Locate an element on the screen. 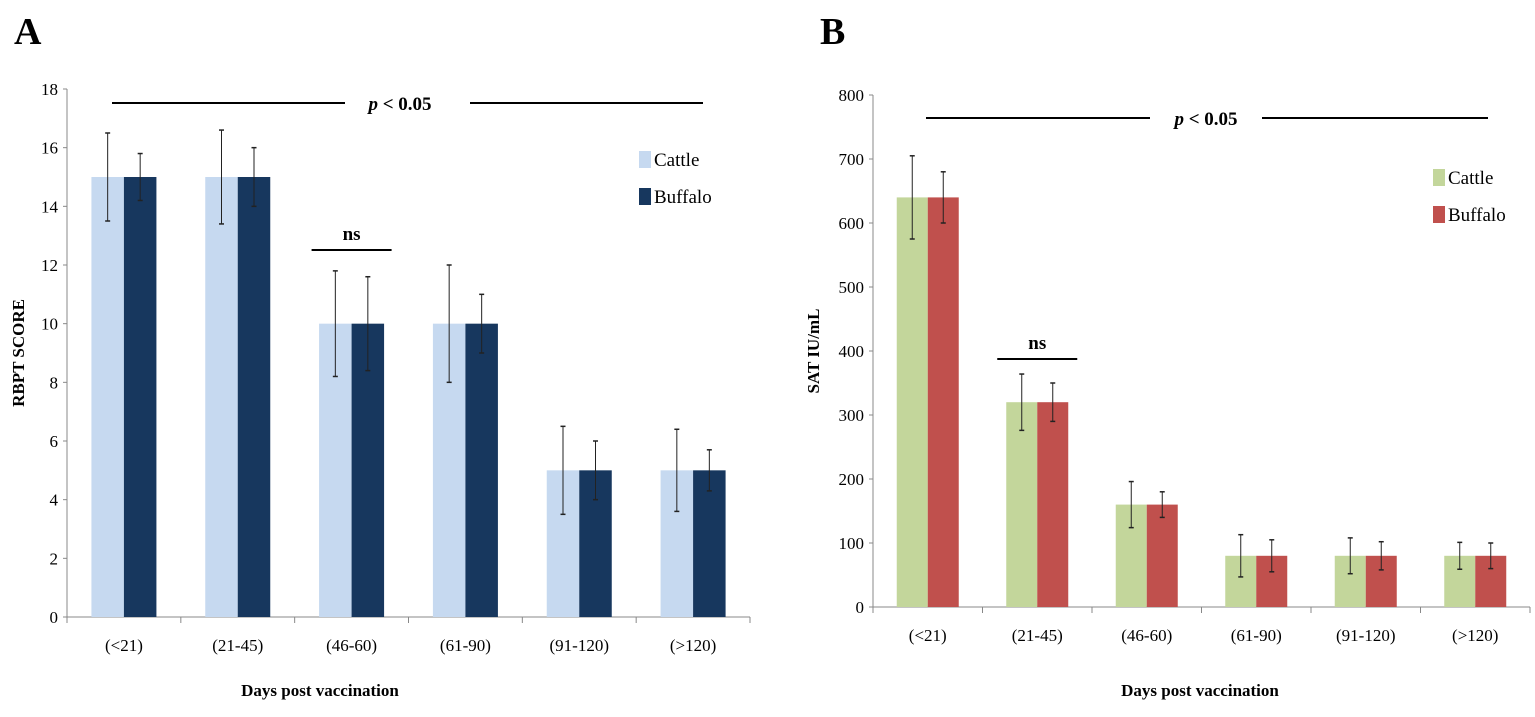  y-tick-label: 100 is located at coordinates (852, 543).